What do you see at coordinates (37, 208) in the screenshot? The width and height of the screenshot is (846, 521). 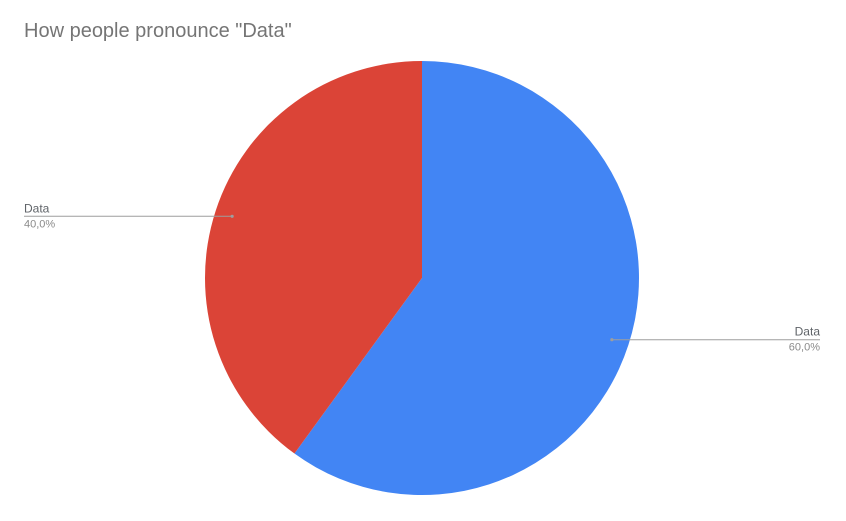 I see `slice-label-1: Data` at bounding box center [37, 208].